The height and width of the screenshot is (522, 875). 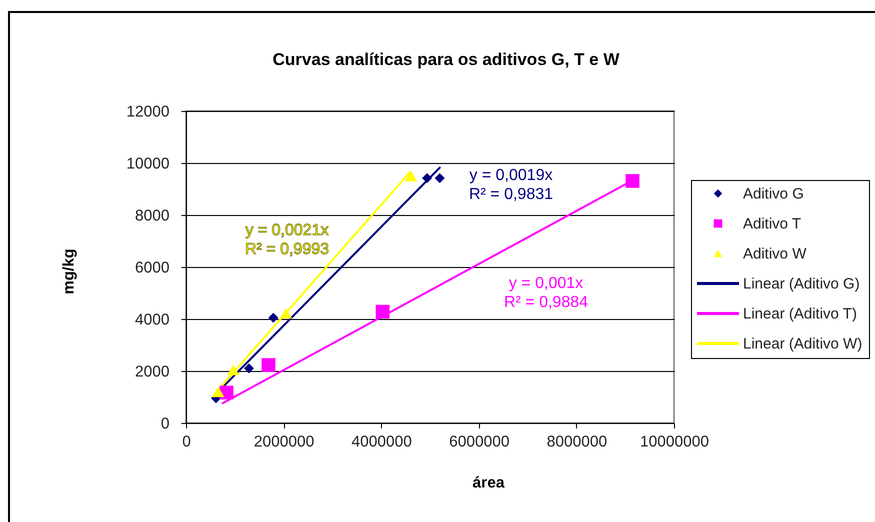 I want to click on x-tick-label: 4000000, so click(x=382, y=442).